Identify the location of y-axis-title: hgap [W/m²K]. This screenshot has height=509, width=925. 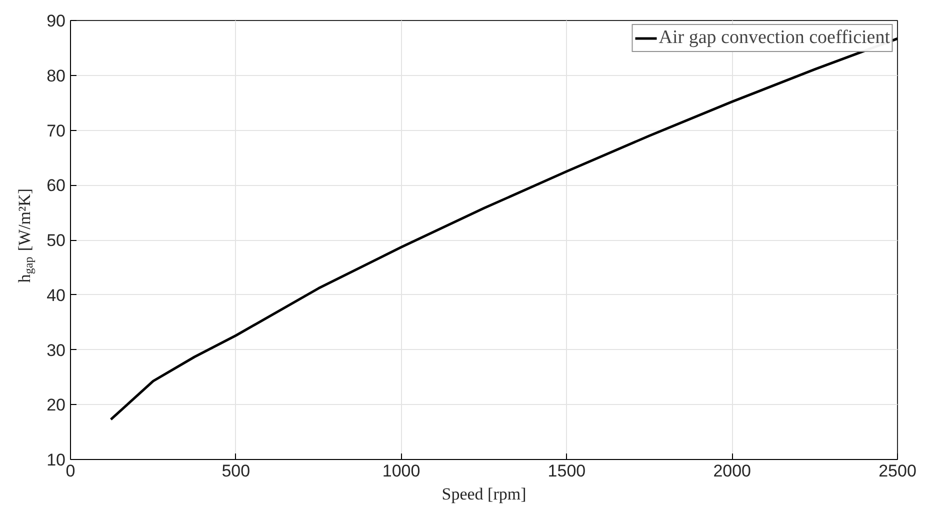
(25, 235).